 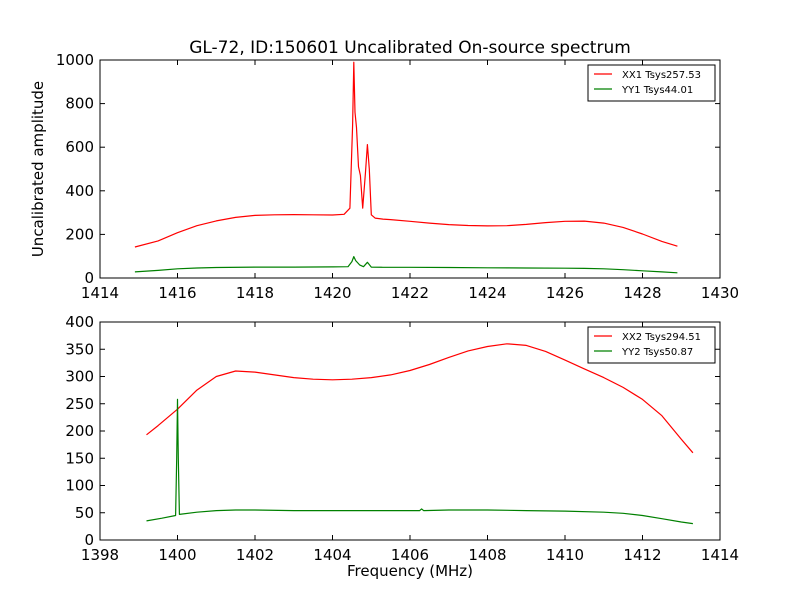 I want to click on series-line-yy1, so click(x=406, y=265).